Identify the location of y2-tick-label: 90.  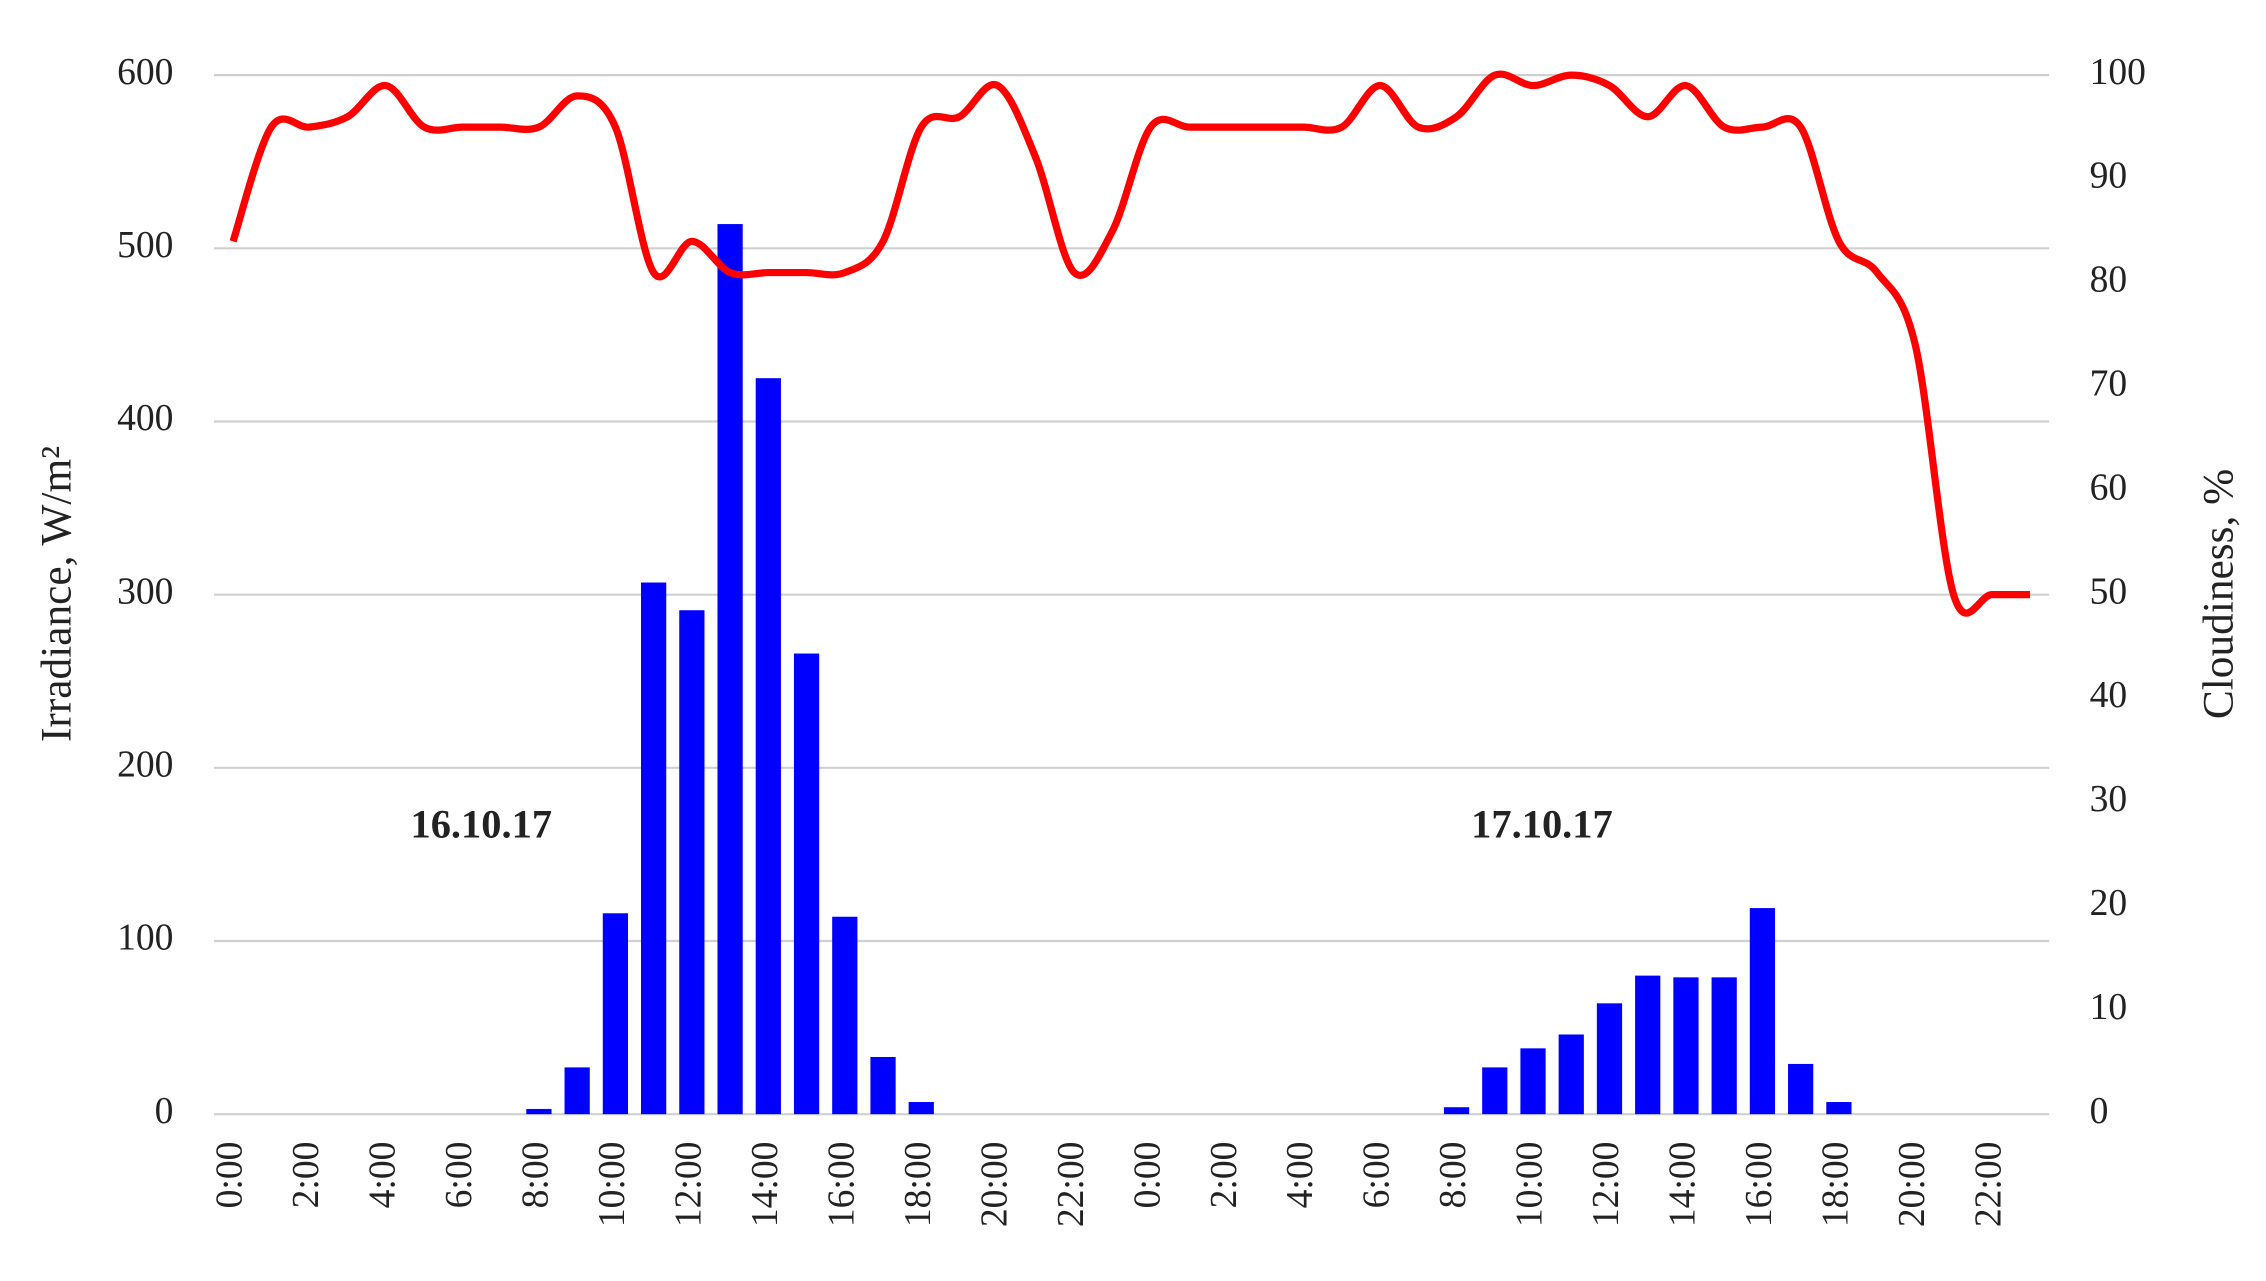
(2109, 176).